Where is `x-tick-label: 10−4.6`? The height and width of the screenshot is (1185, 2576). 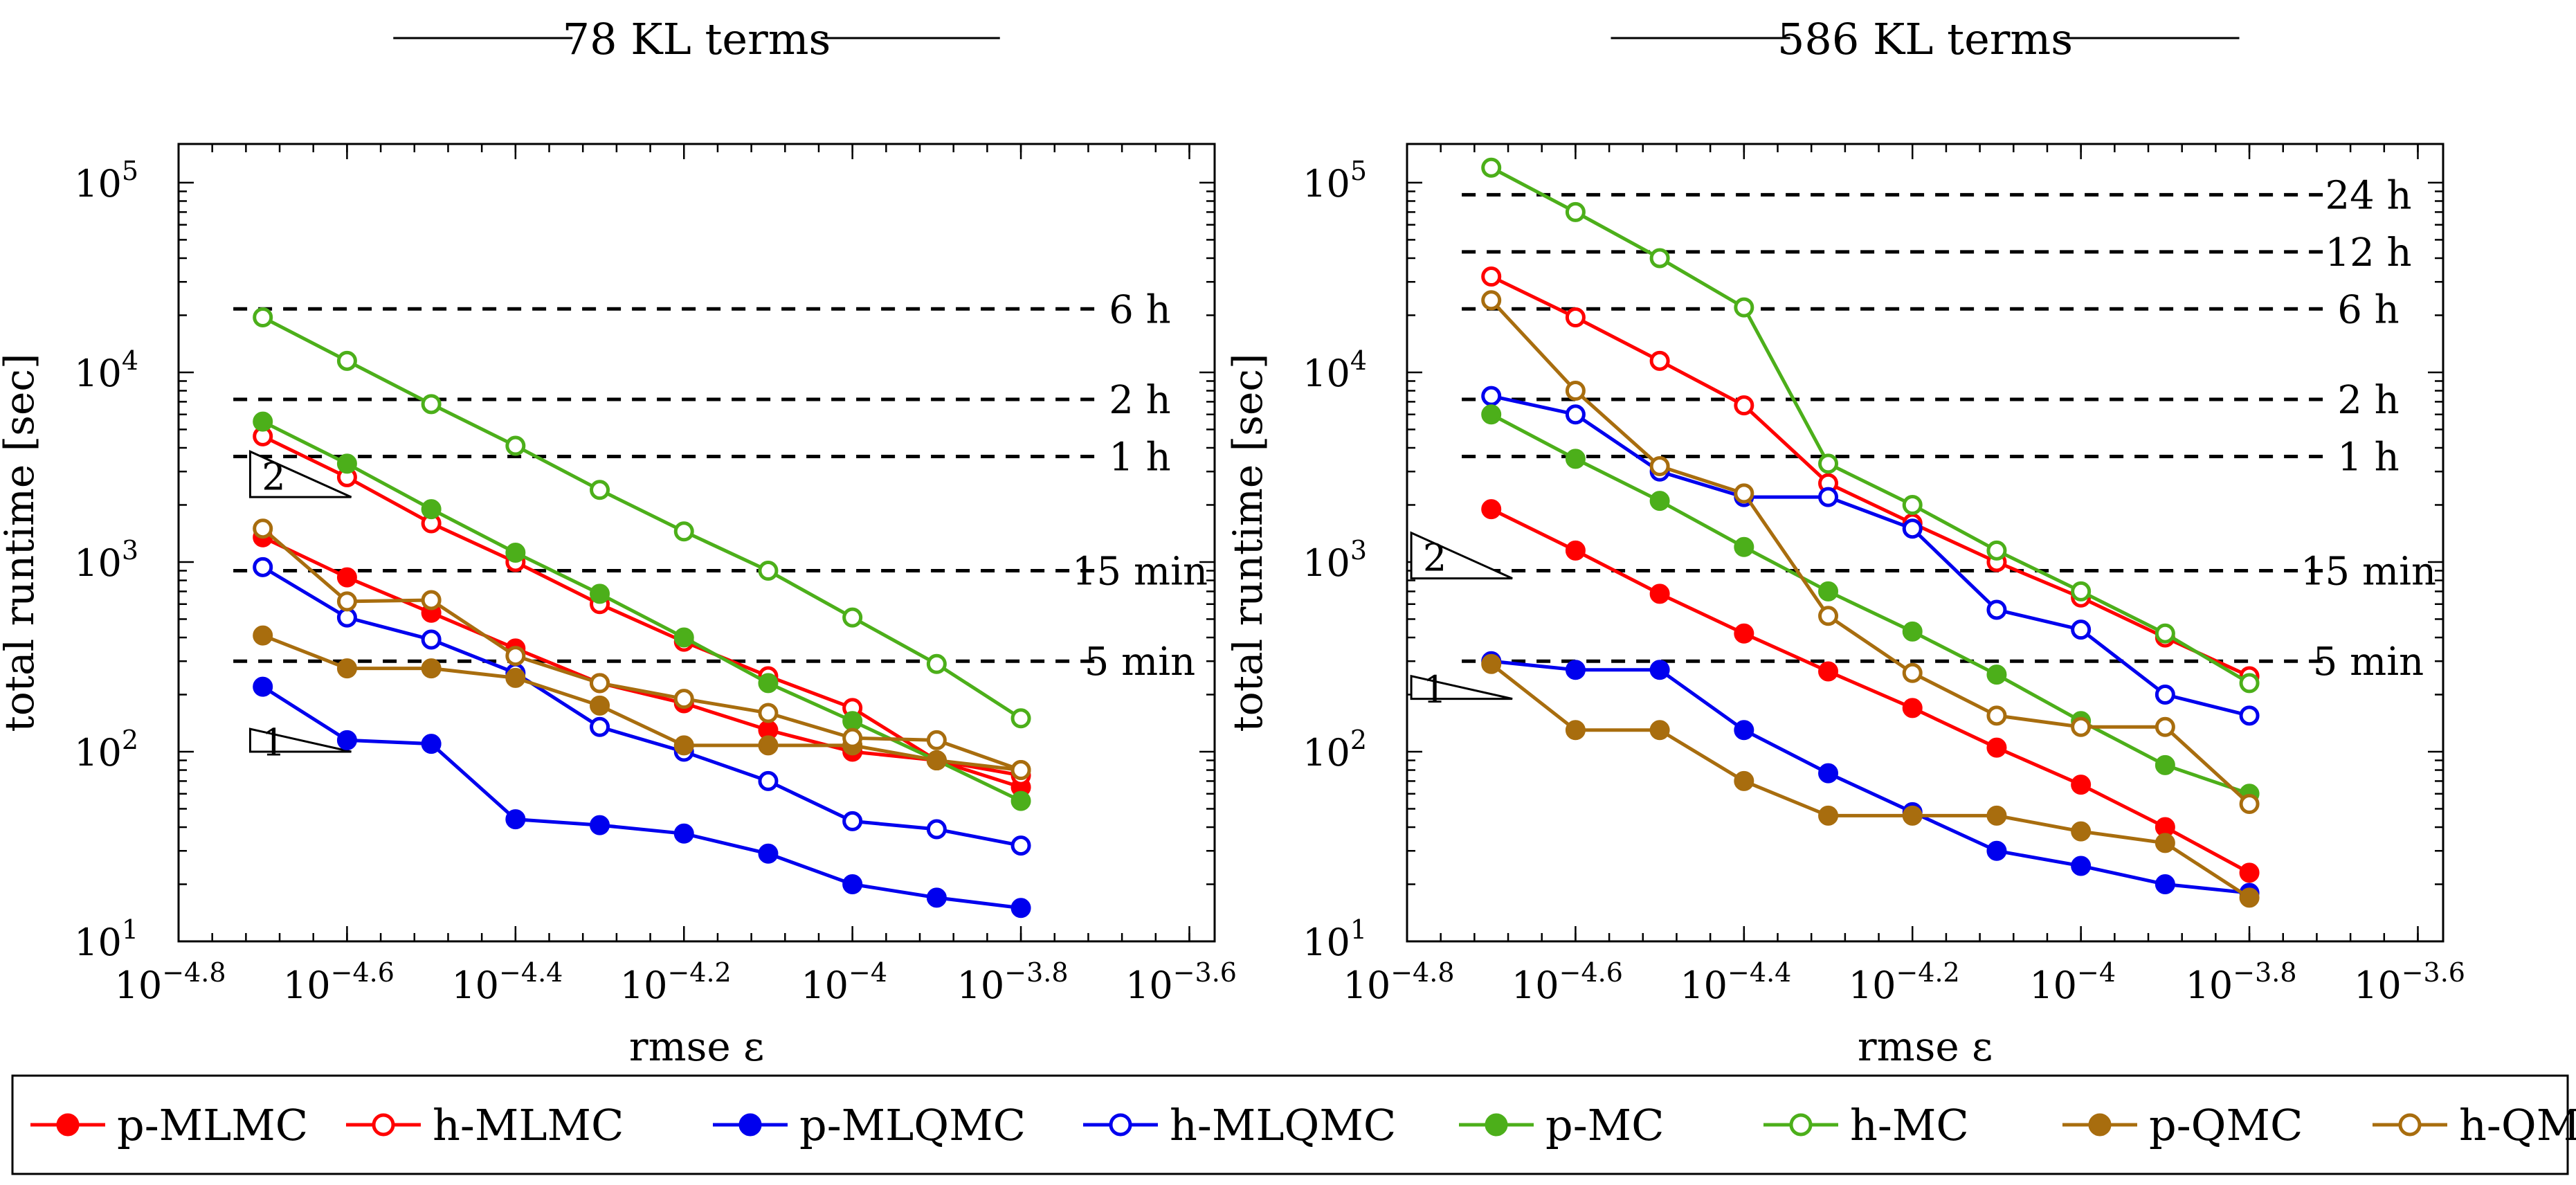 x-tick-label: 10−4.6 is located at coordinates (338, 982).